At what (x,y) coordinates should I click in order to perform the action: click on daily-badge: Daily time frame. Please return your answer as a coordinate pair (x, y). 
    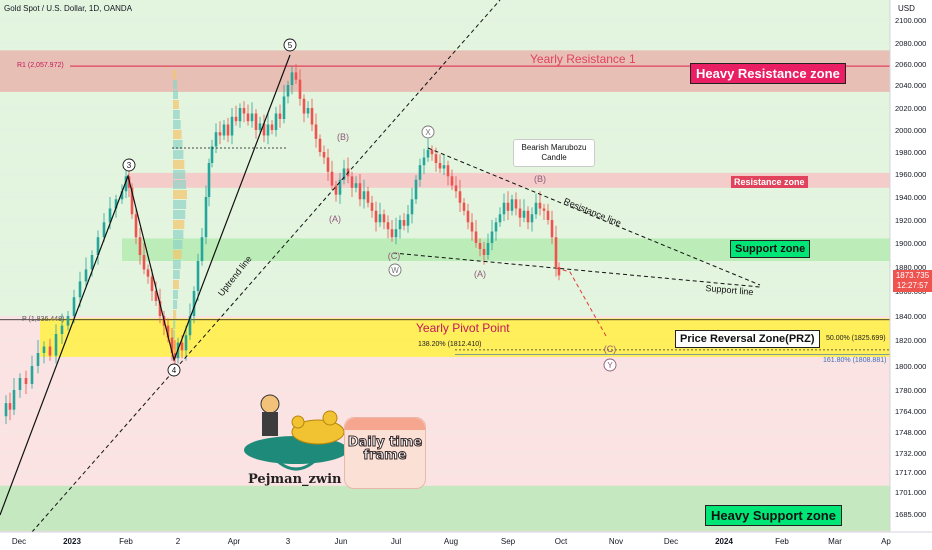
    Looking at the image, I should click on (385, 453).